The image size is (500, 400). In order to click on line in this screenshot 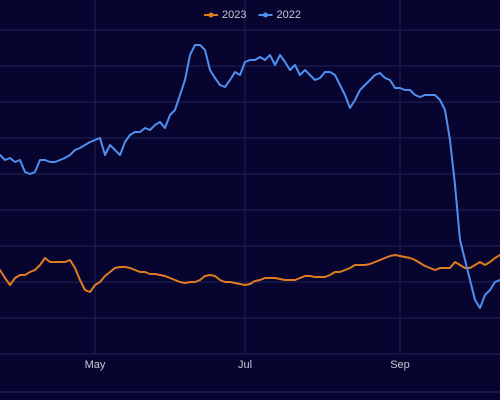, I will do `click(250, 273)`.